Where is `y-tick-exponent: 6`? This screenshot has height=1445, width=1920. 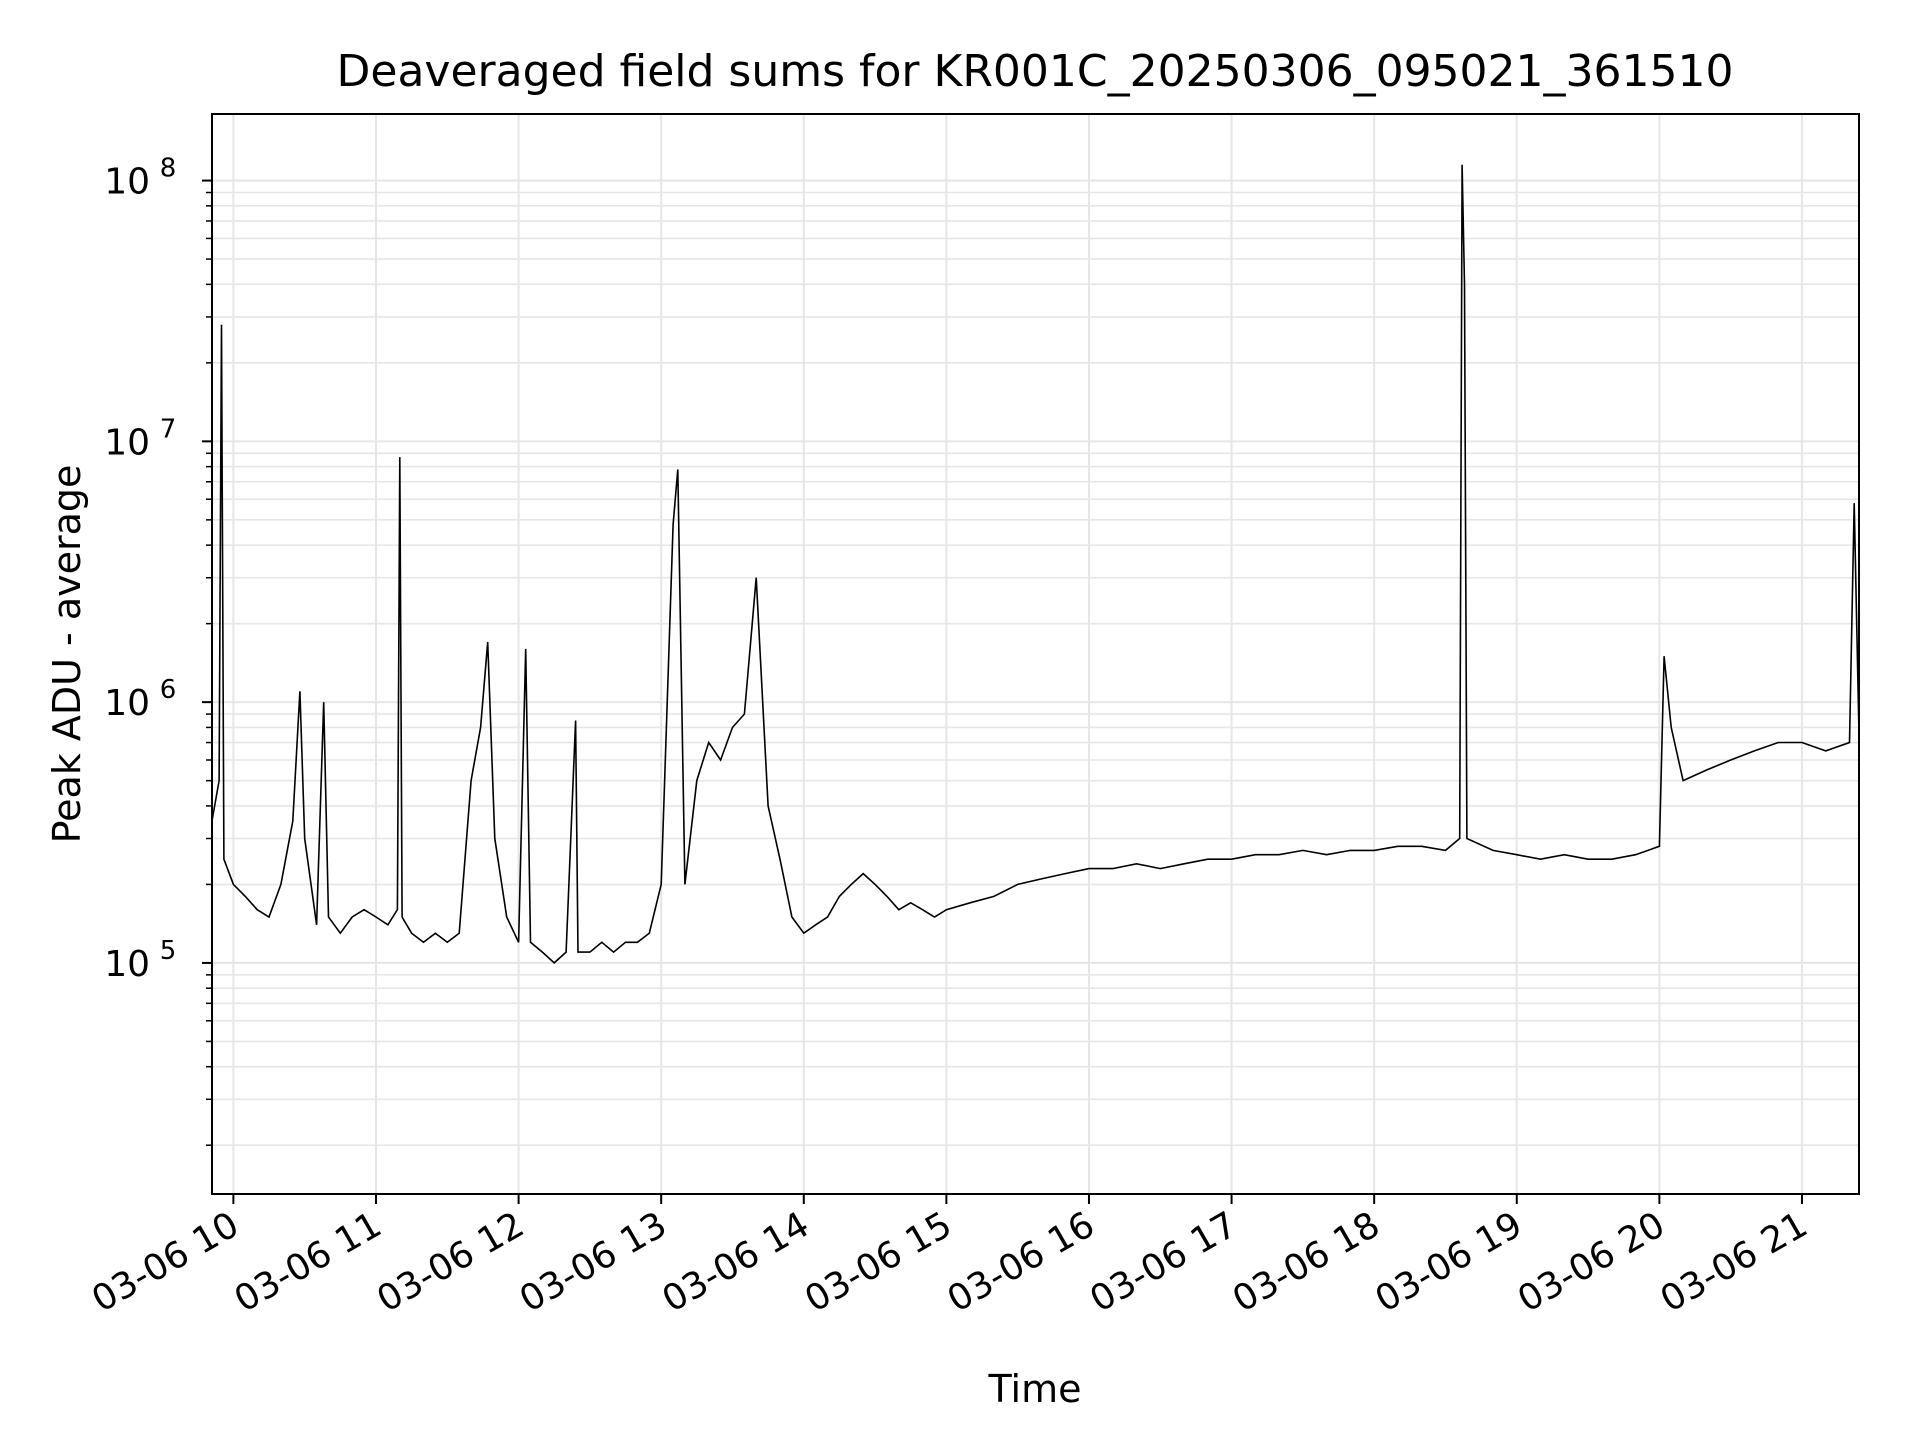
y-tick-exponent: 6 is located at coordinates (168, 690).